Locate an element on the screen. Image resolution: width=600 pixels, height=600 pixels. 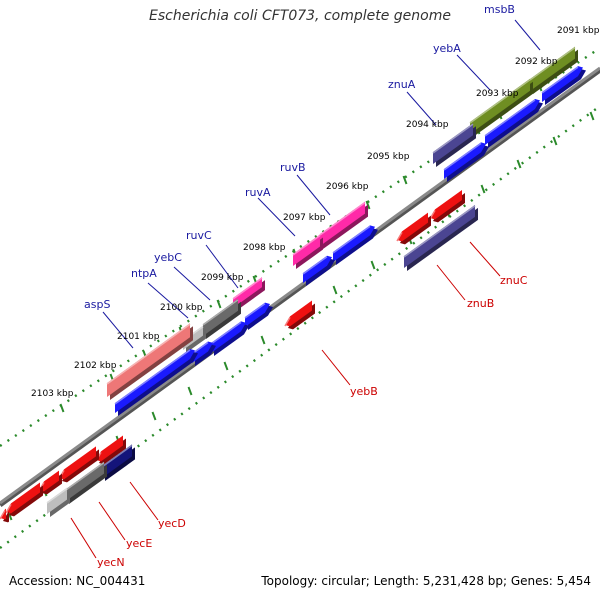
gene-label-yecE: yecE is located at coordinates (139, 543).